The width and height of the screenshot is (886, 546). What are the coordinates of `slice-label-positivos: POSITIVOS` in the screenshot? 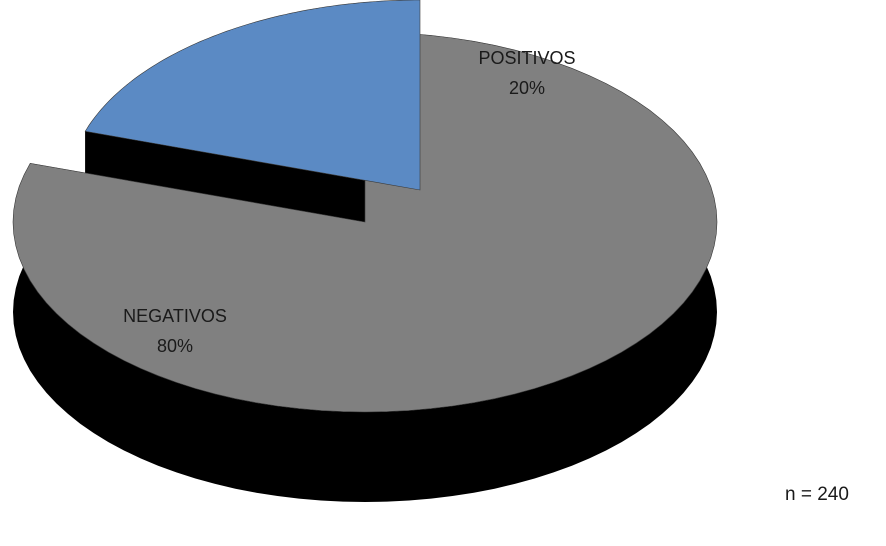 It's located at (526, 58).